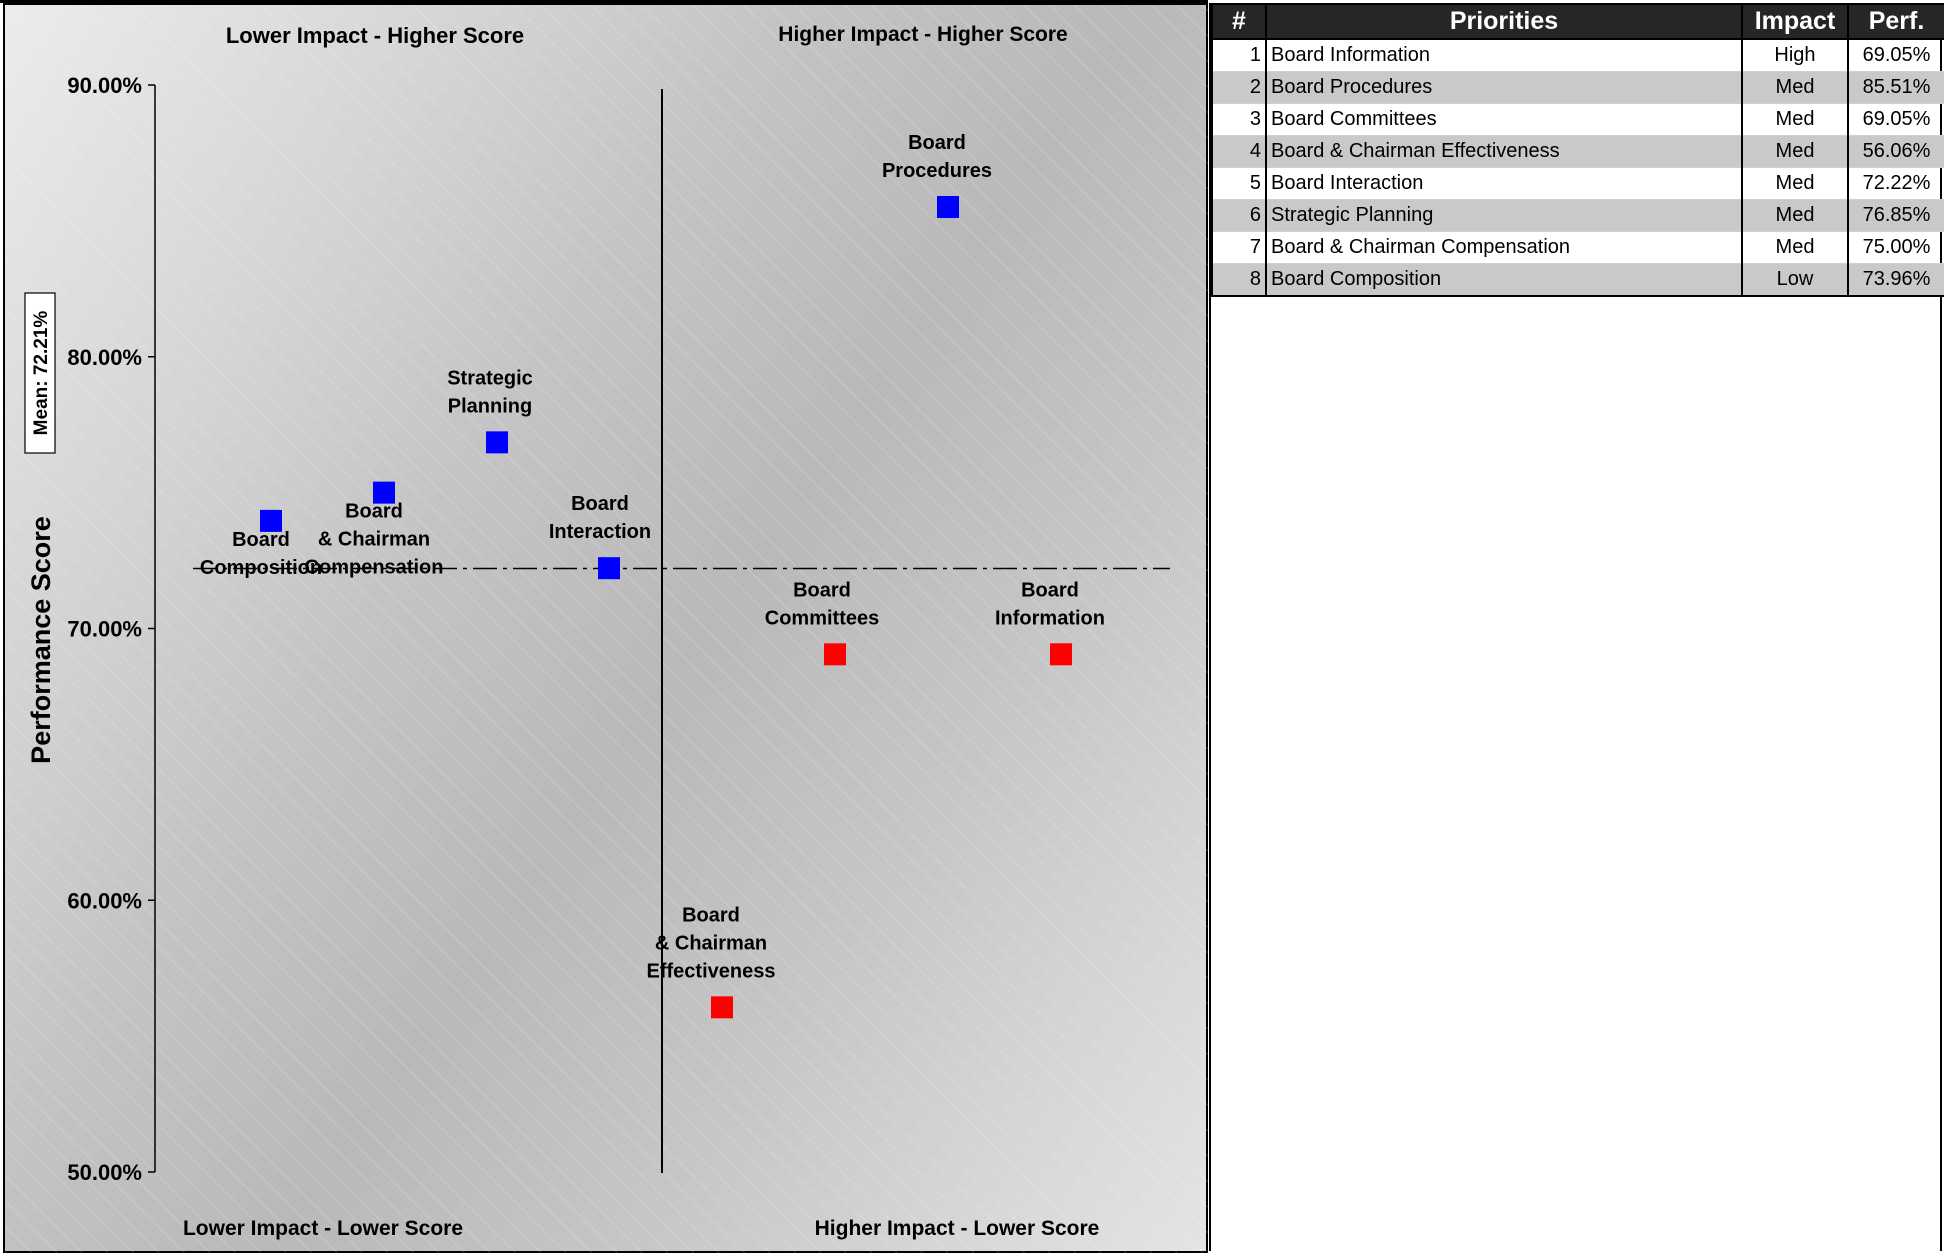 The image size is (1944, 1255). Describe the element at coordinates (1239, 87) in the screenshot. I see `row-num: 2` at that location.